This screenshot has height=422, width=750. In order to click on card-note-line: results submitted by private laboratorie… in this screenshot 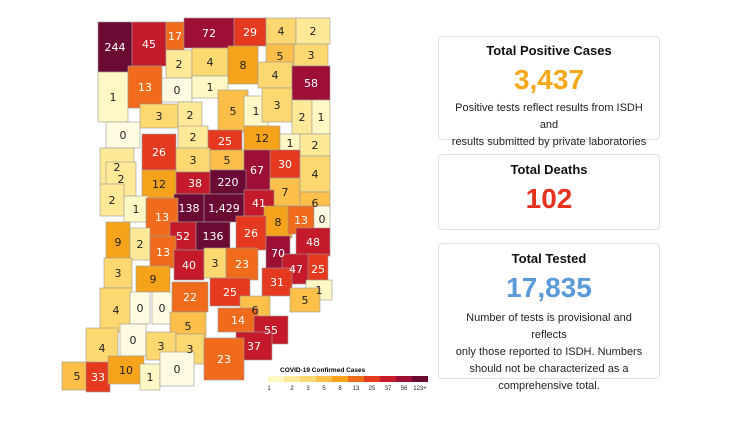, I will do `click(549, 142)`.